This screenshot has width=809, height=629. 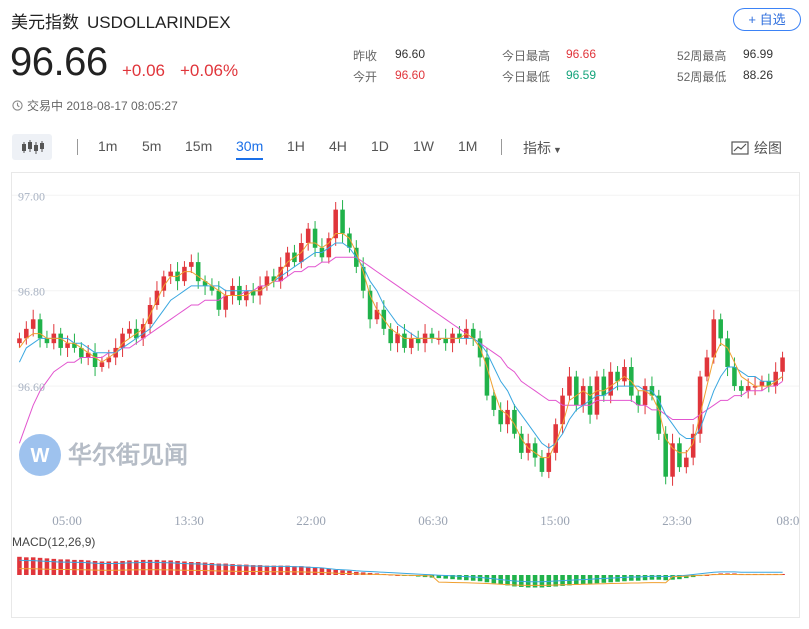 What do you see at coordinates (199, 146) in the screenshot?
I see `period-15m: 15m` at bounding box center [199, 146].